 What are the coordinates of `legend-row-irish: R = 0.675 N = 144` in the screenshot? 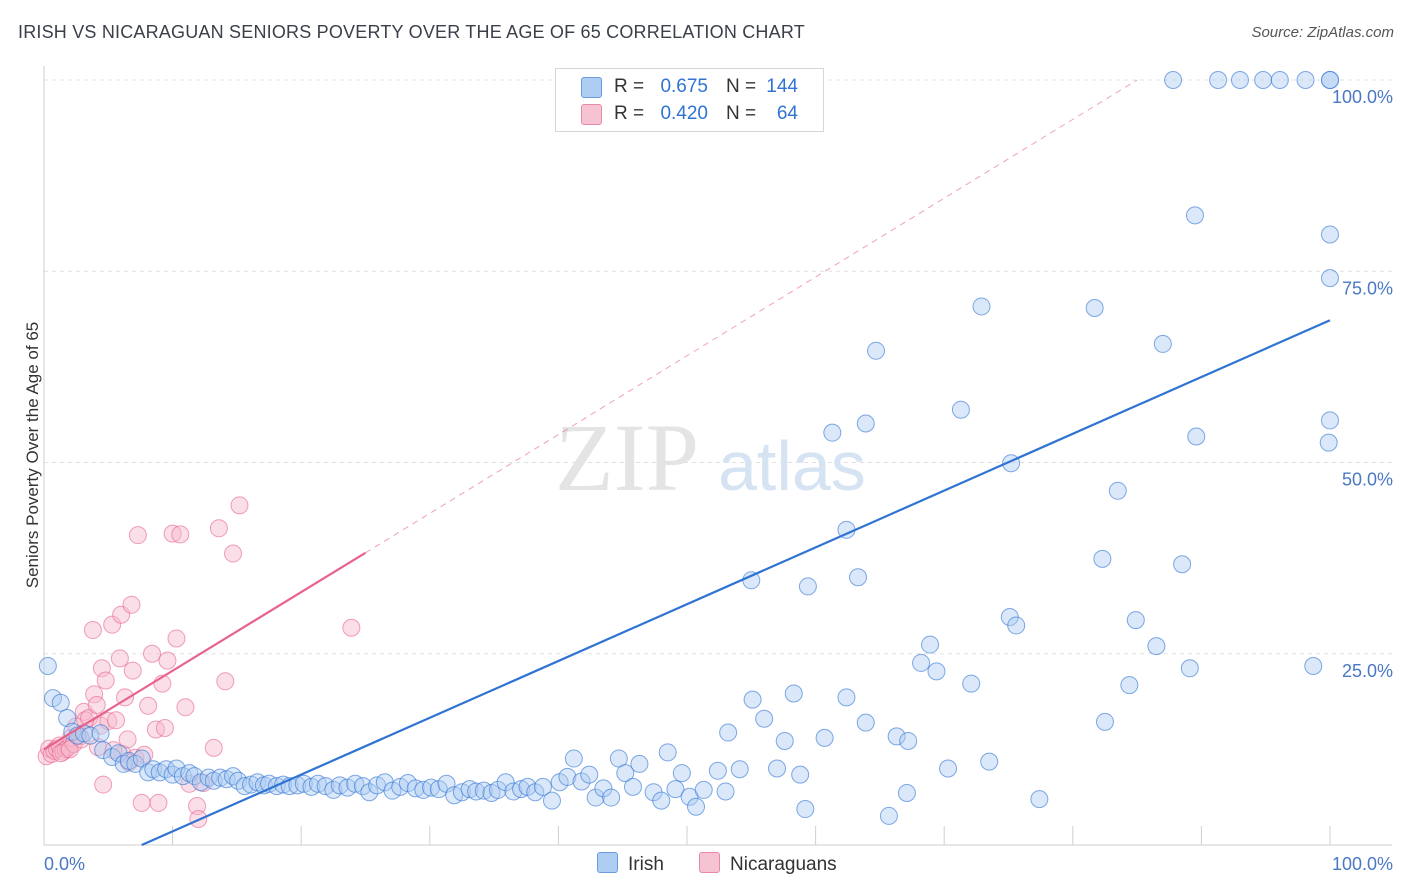 It's located at (689, 87).